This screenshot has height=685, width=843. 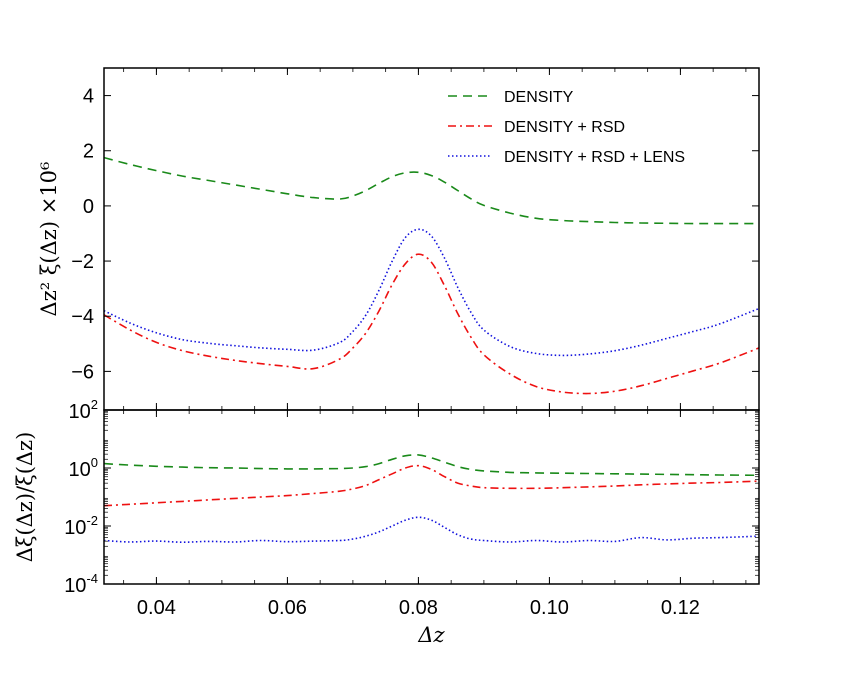 I want to click on x-tick-label: 0.12, so click(x=680, y=608).